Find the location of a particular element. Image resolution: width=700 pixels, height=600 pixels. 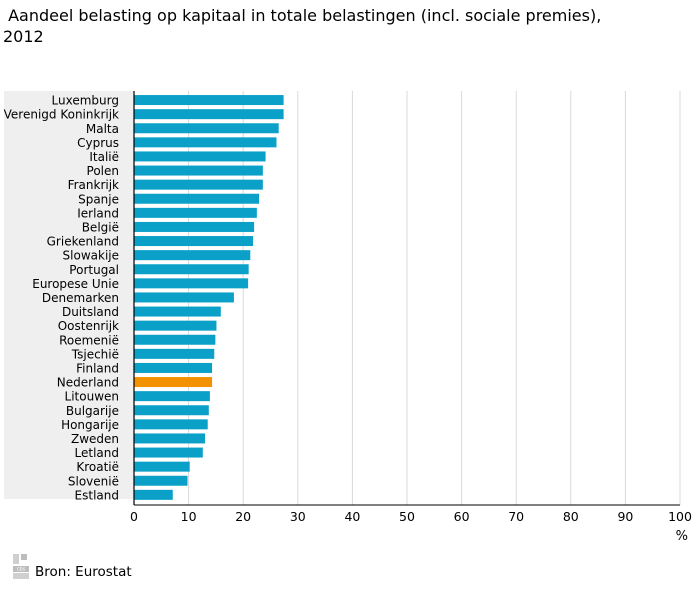

bar-hongarije is located at coordinates (171, 424).